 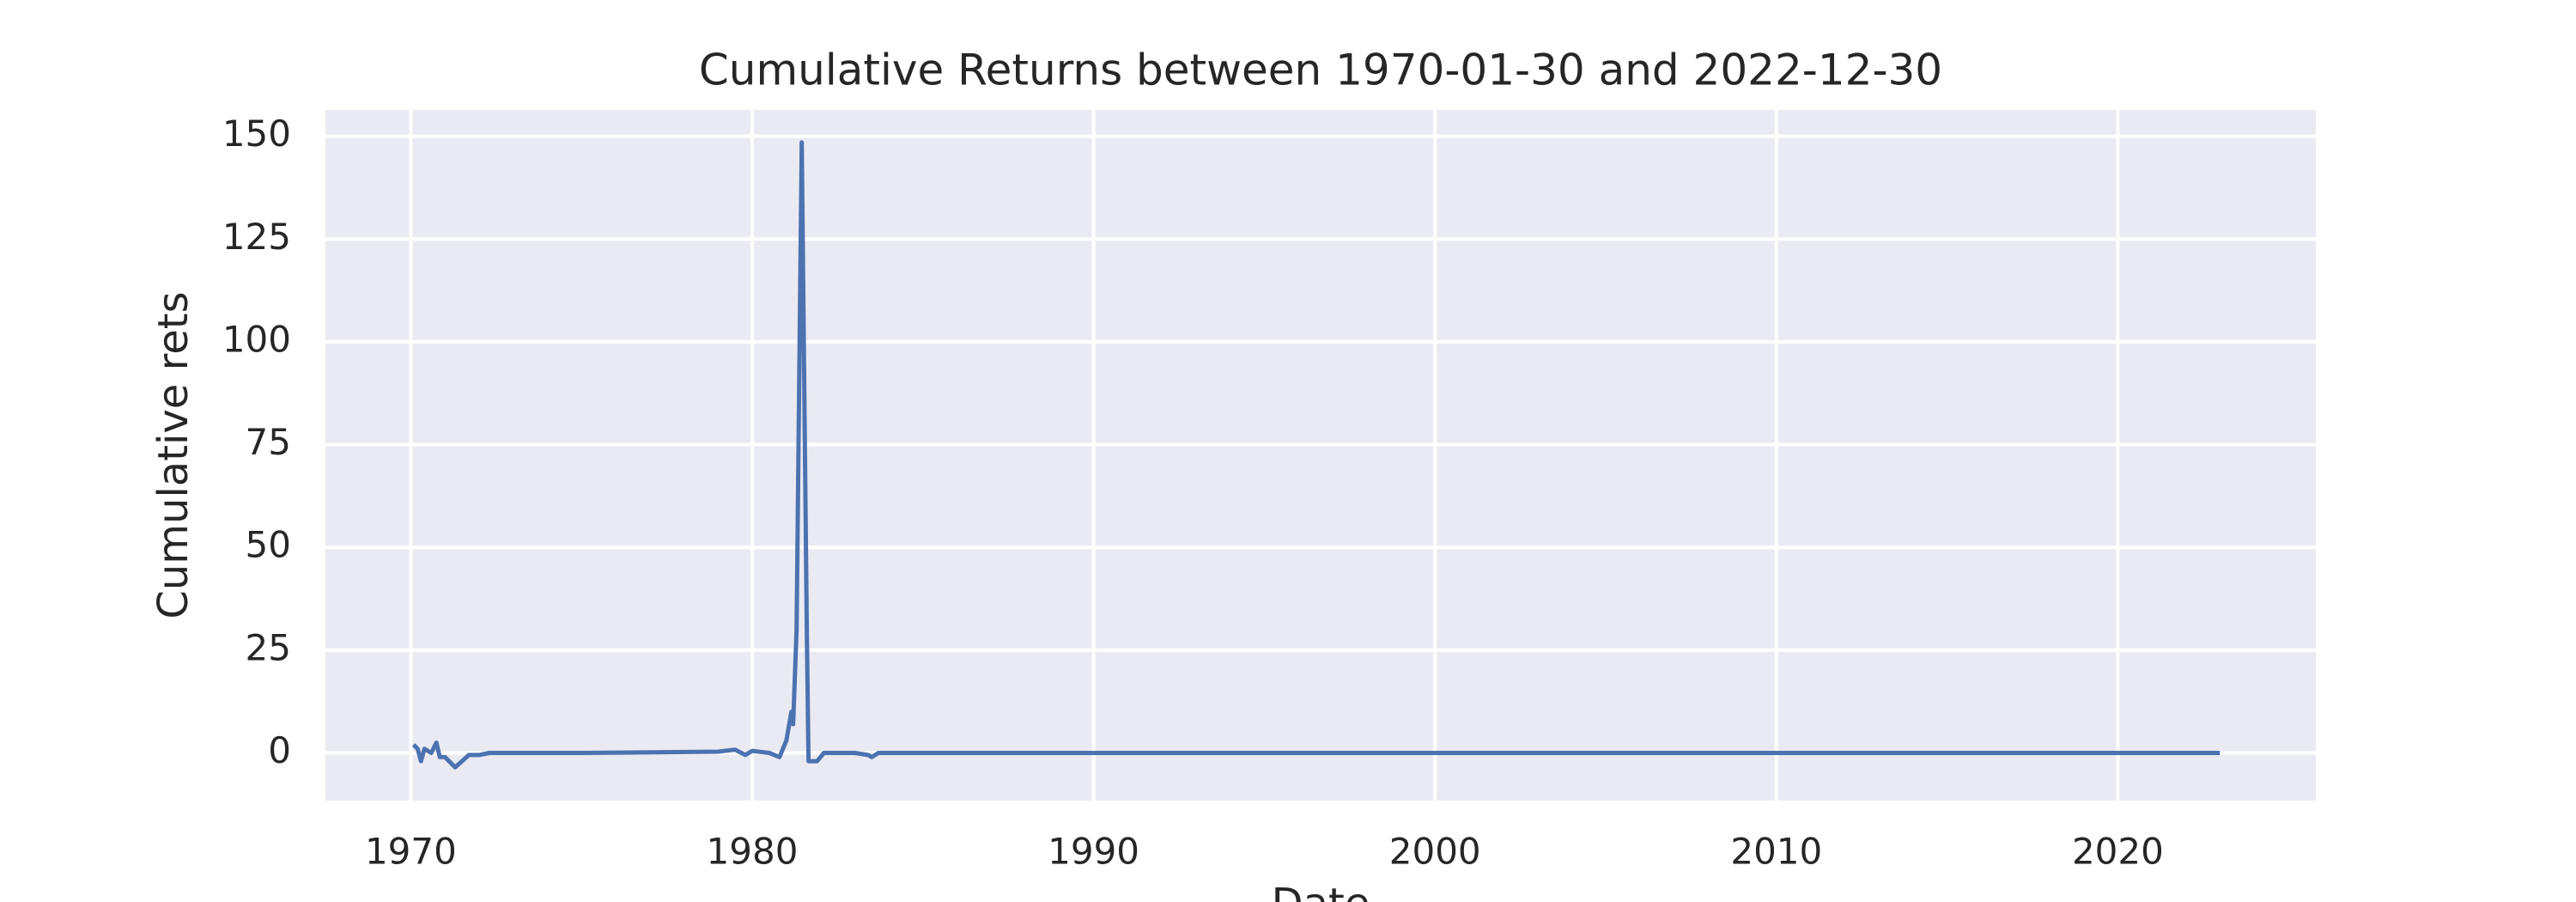 I want to click on x-tick-label: 2020, so click(x=2118, y=852).